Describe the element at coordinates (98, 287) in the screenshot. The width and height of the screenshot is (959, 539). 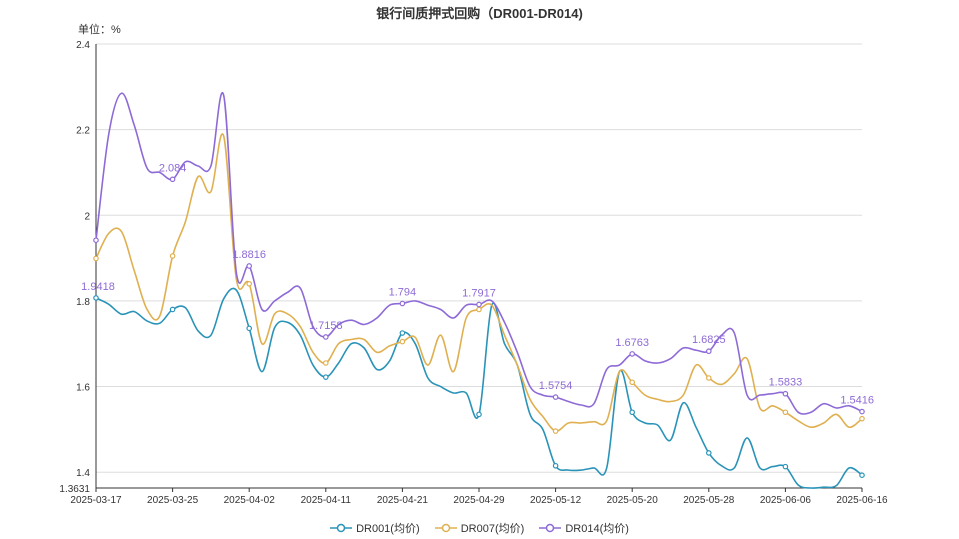
I see `data-label: 1.9418` at that location.